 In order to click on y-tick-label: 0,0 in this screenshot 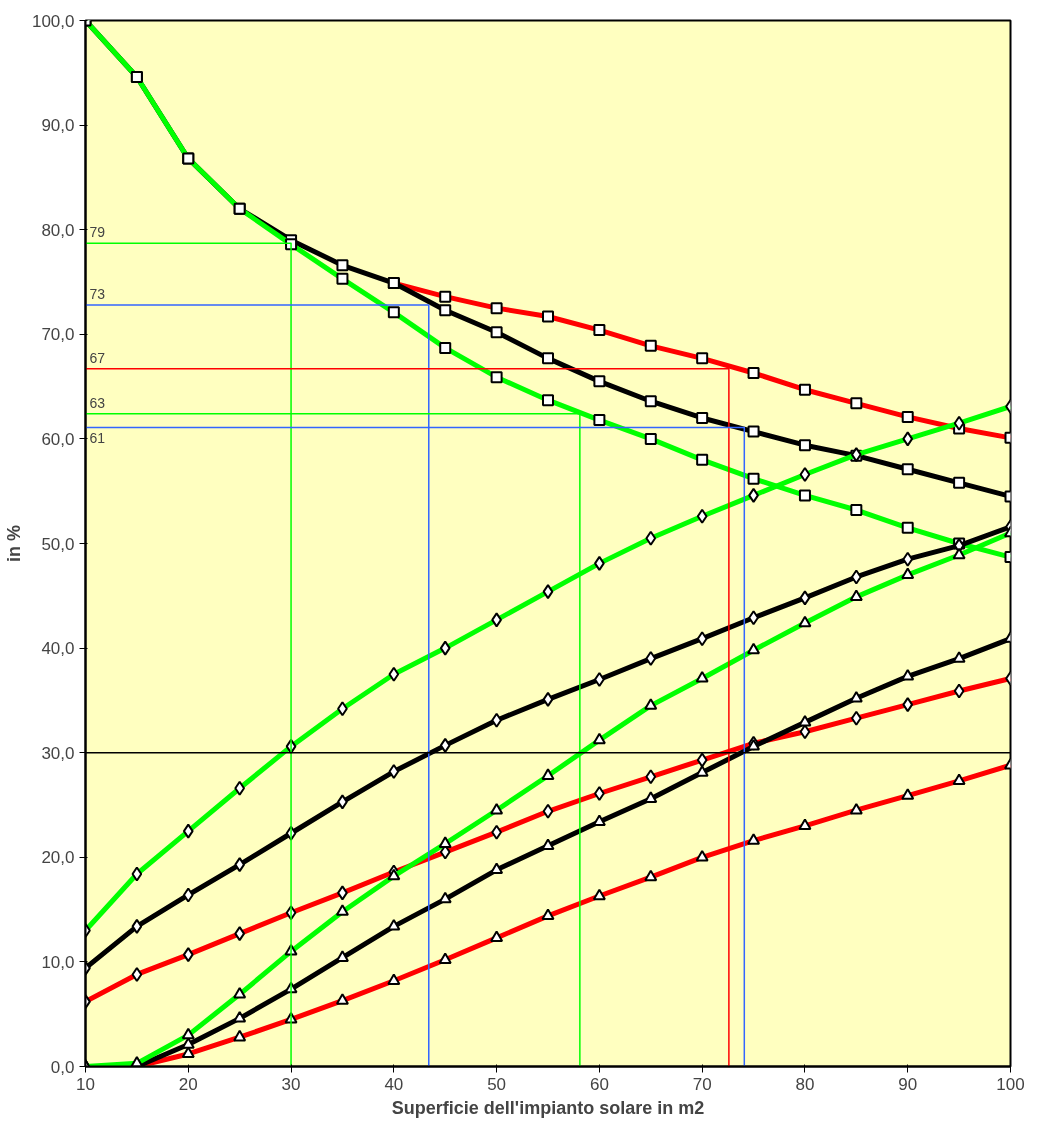, I will do `click(62, 1067)`.